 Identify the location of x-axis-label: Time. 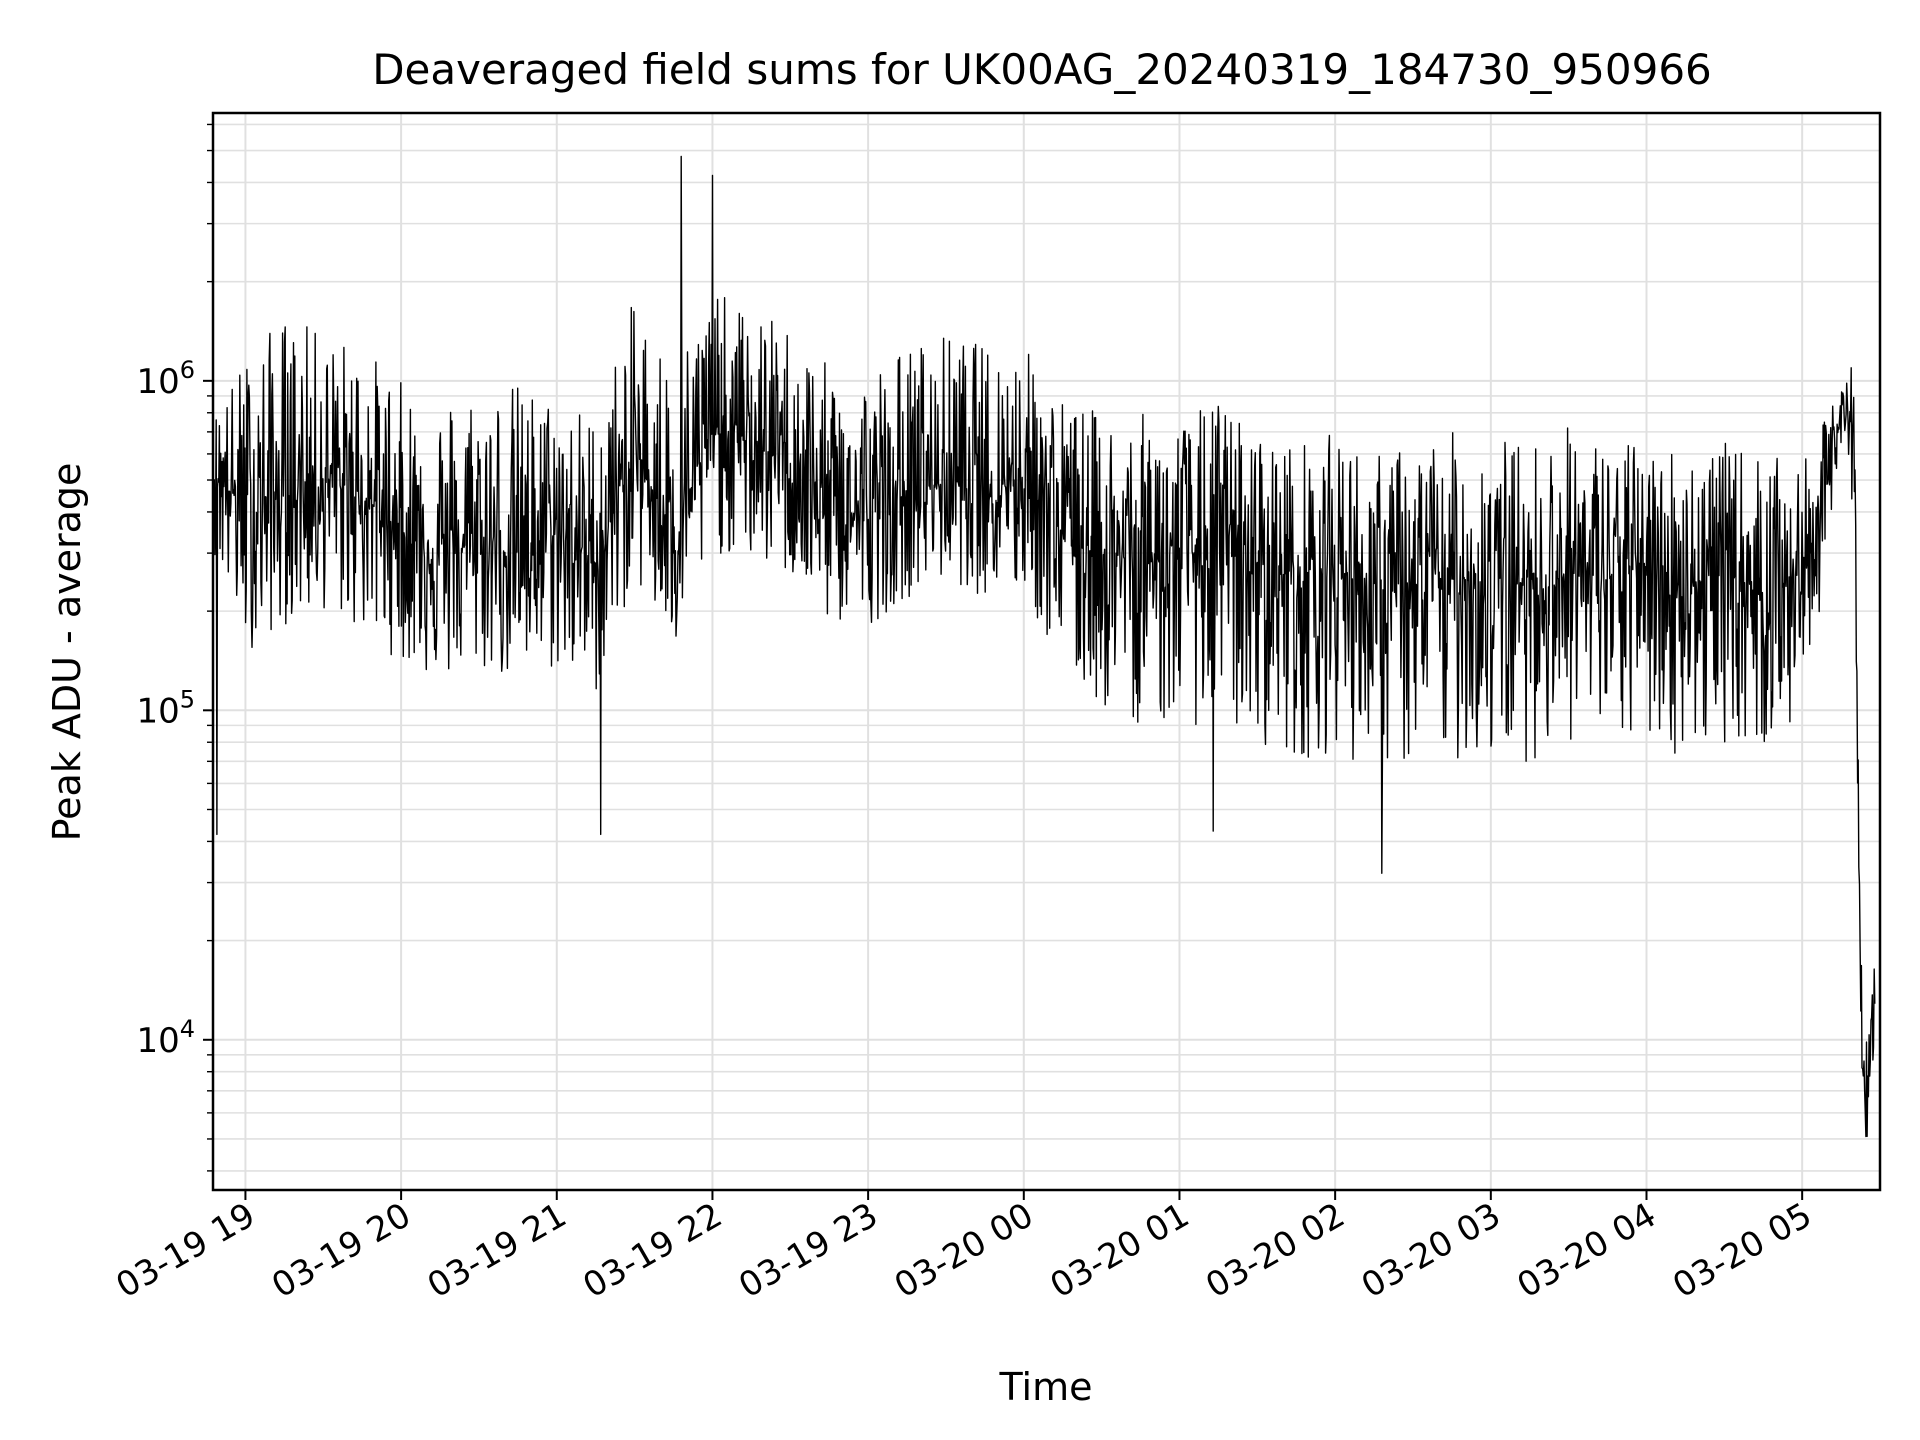
(1046, 1387).